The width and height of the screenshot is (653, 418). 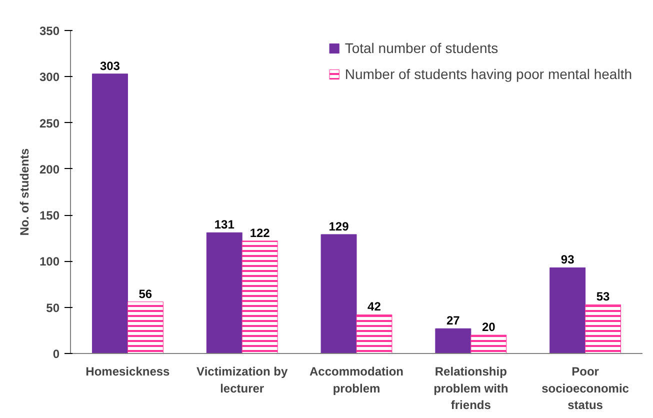 What do you see at coordinates (453, 321) in the screenshot?
I see `data-label: 27` at bounding box center [453, 321].